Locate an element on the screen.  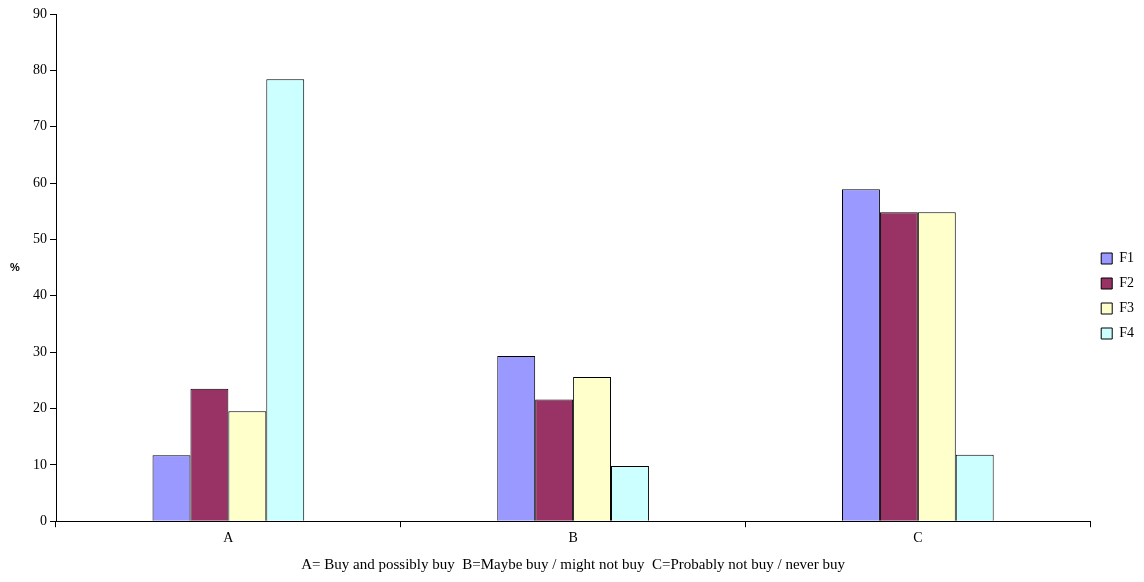
x-tick-label: A is located at coordinates (229, 538).